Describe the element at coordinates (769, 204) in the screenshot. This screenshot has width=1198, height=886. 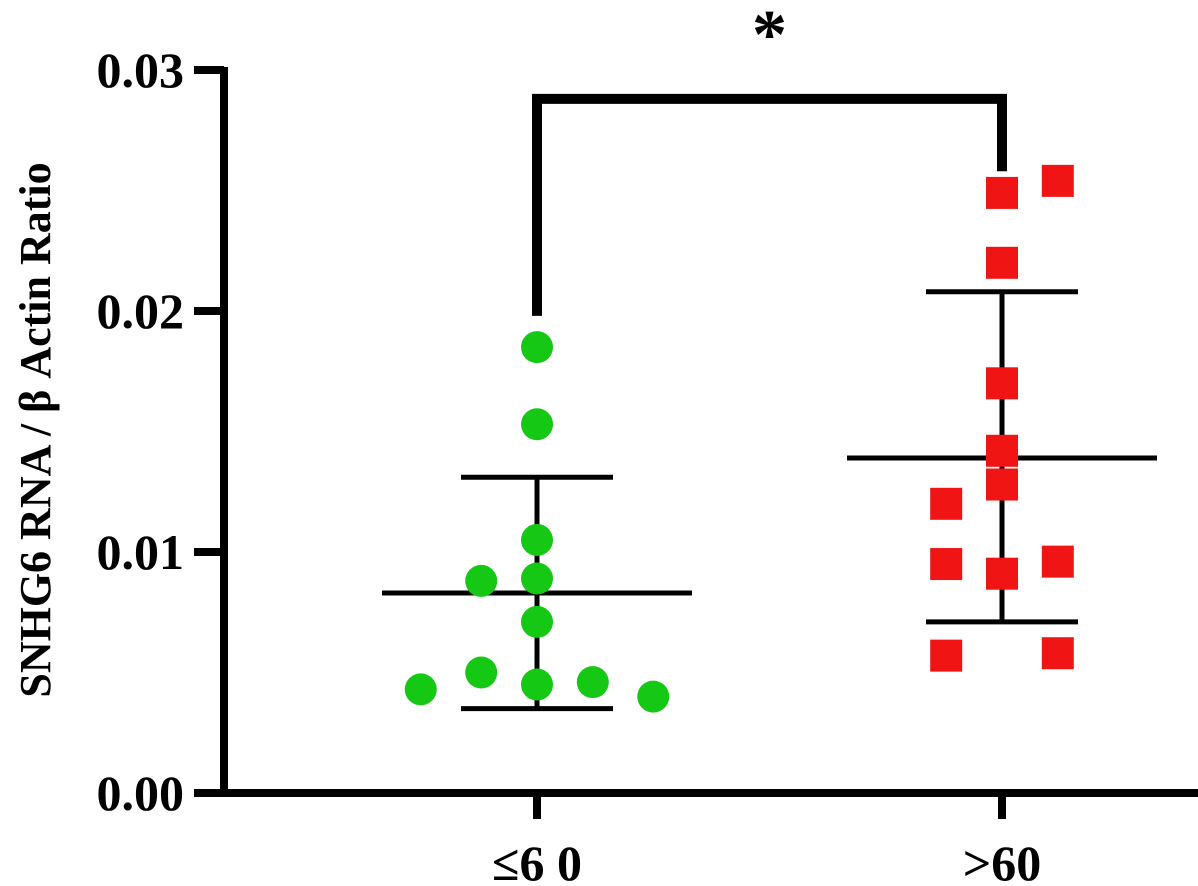
I see `bracket-line` at that location.